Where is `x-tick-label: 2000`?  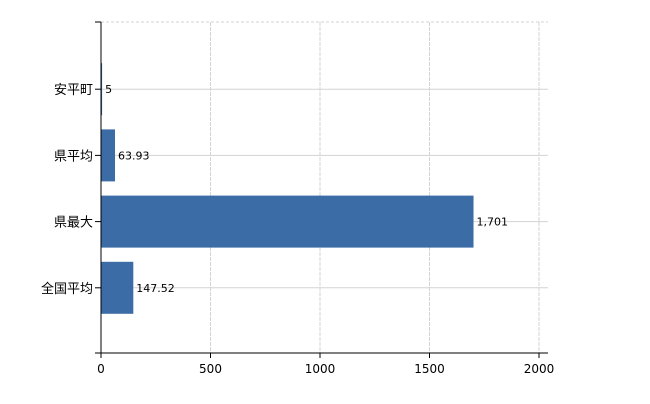
x-tick-label: 2000 is located at coordinates (539, 369).